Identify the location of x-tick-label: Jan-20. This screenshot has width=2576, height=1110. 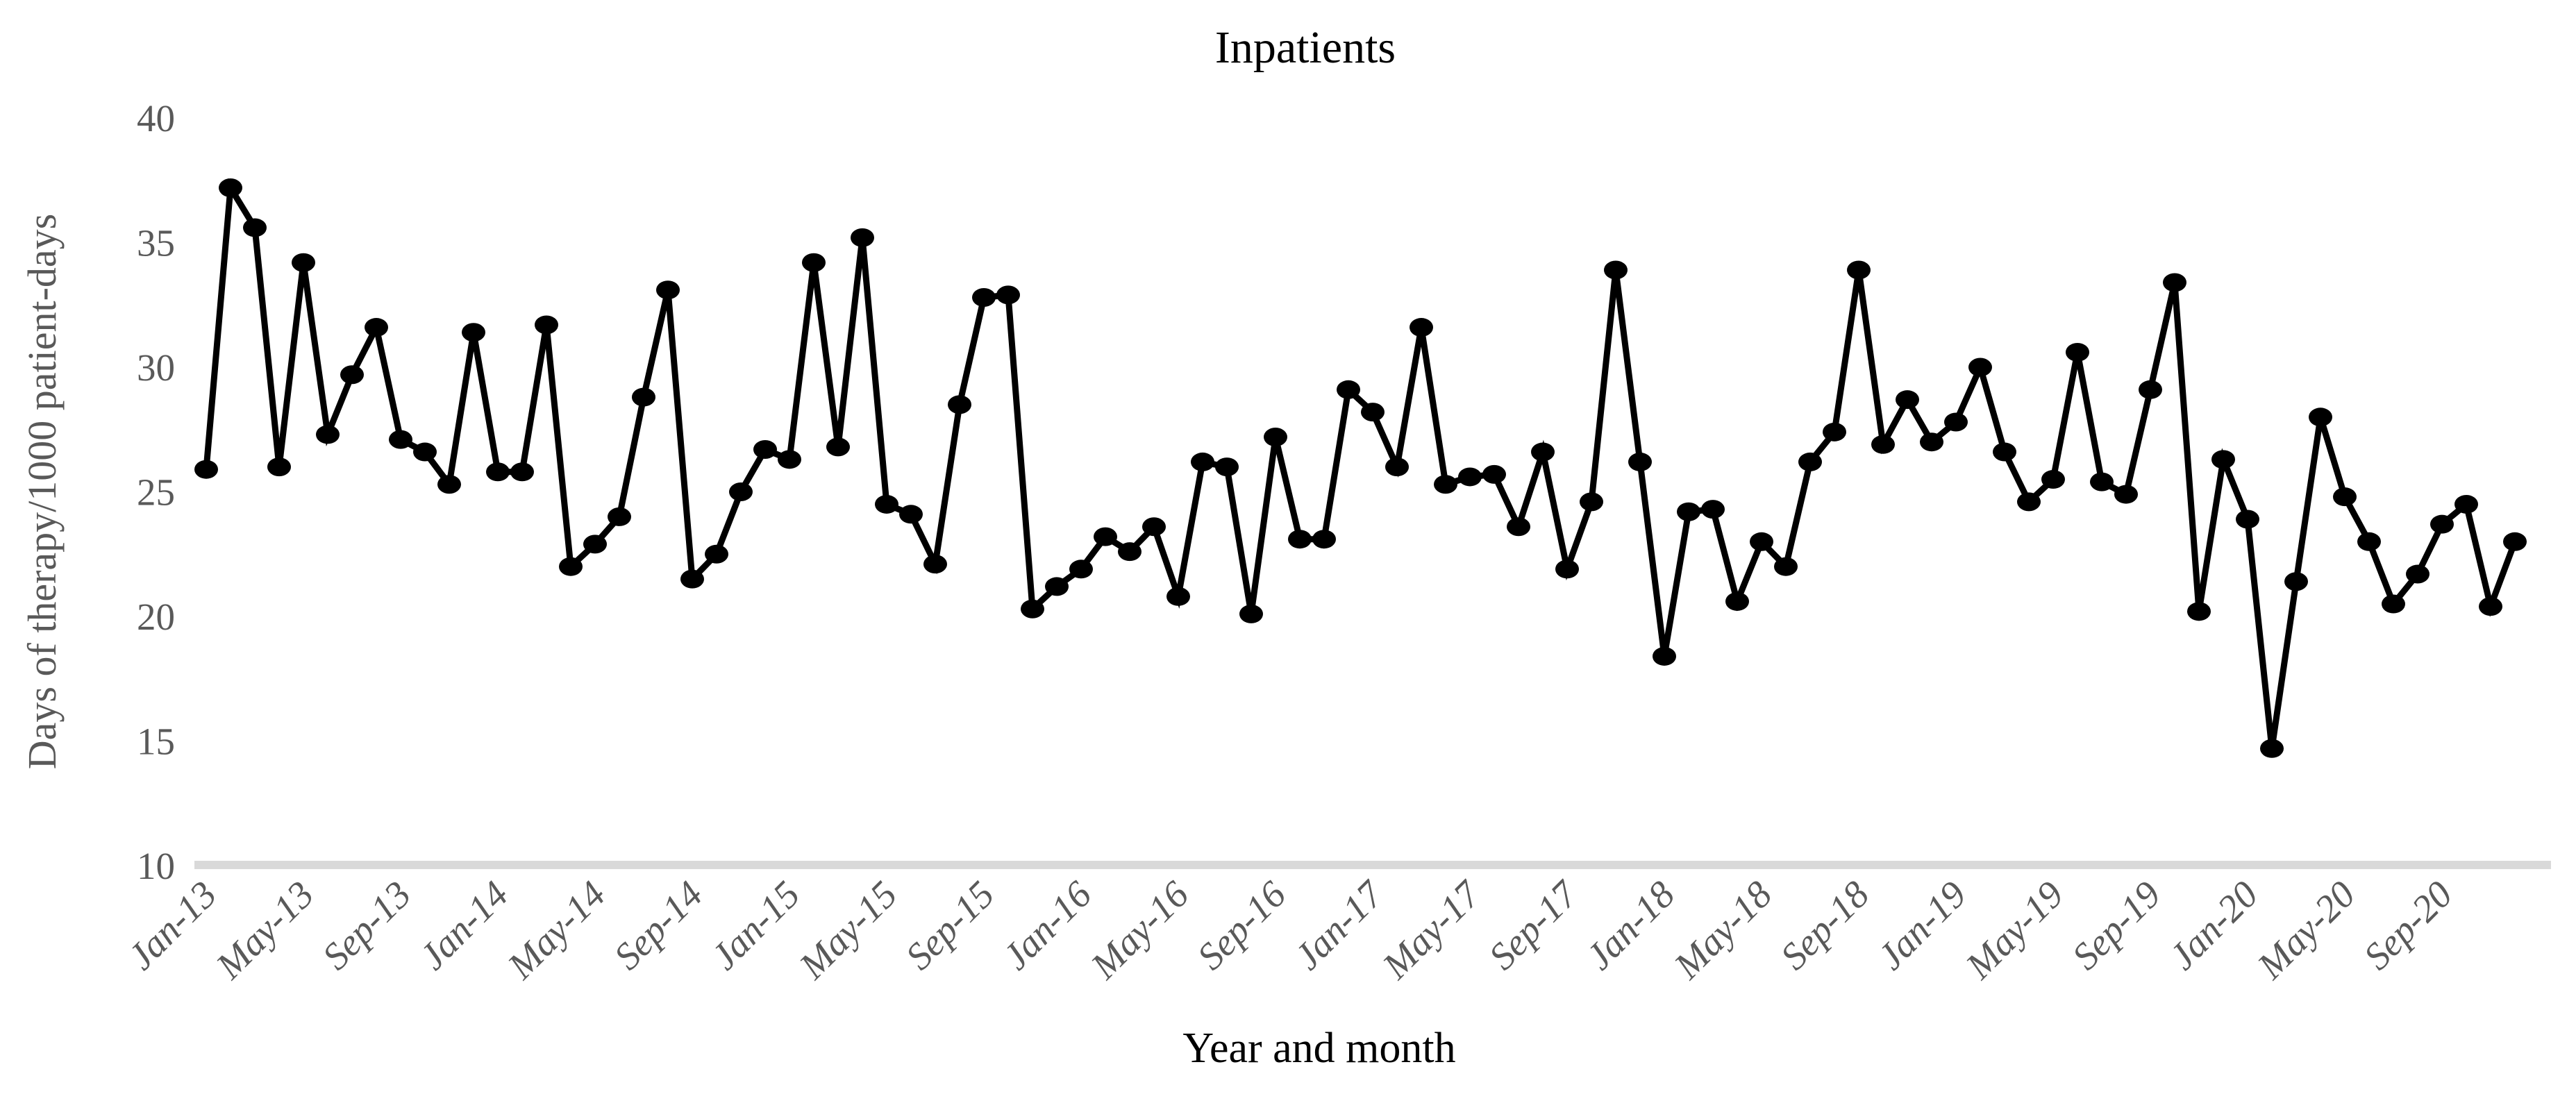
(2213, 925).